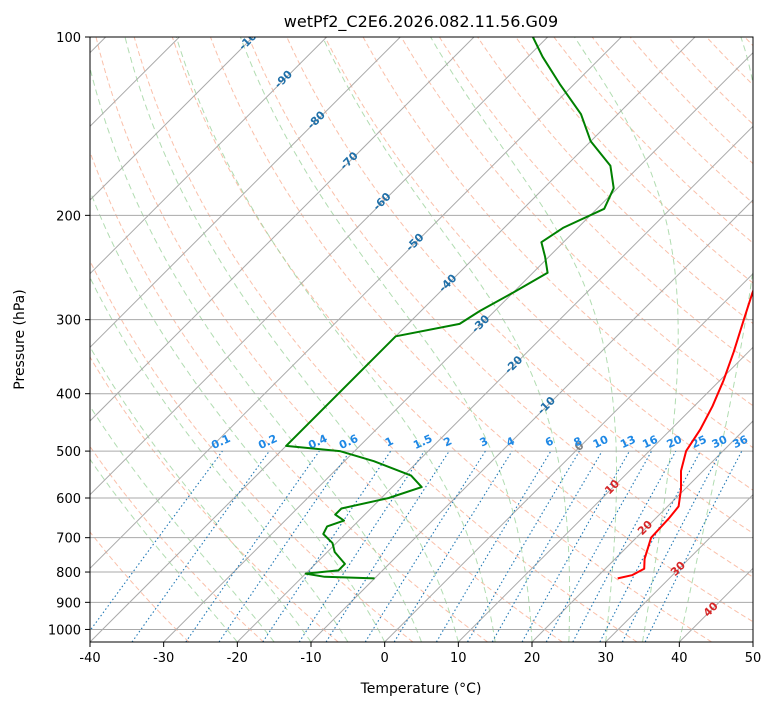  What do you see at coordinates (675, 442) in the screenshot?
I see `mixing-ratio-label: 20` at bounding box center [675, 442].